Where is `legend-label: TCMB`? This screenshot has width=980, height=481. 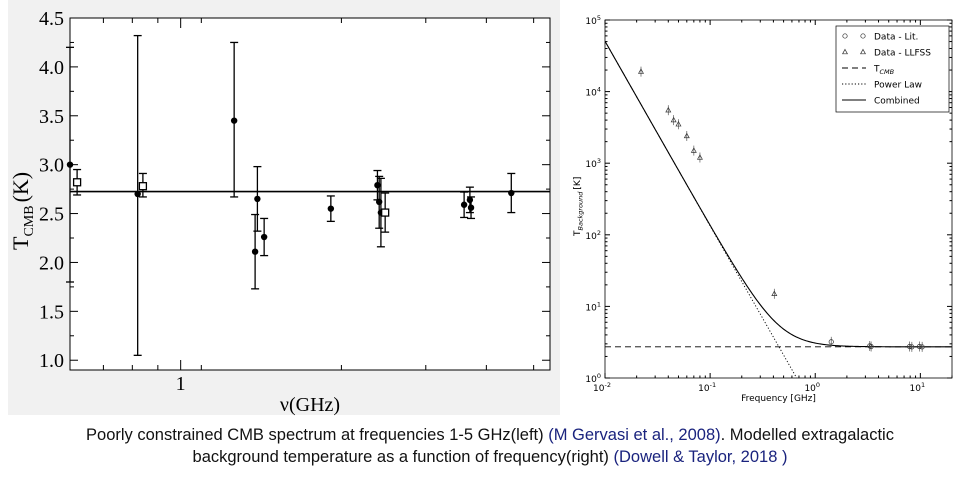 legend-label: TCMB is located at coordinates (884, 71).